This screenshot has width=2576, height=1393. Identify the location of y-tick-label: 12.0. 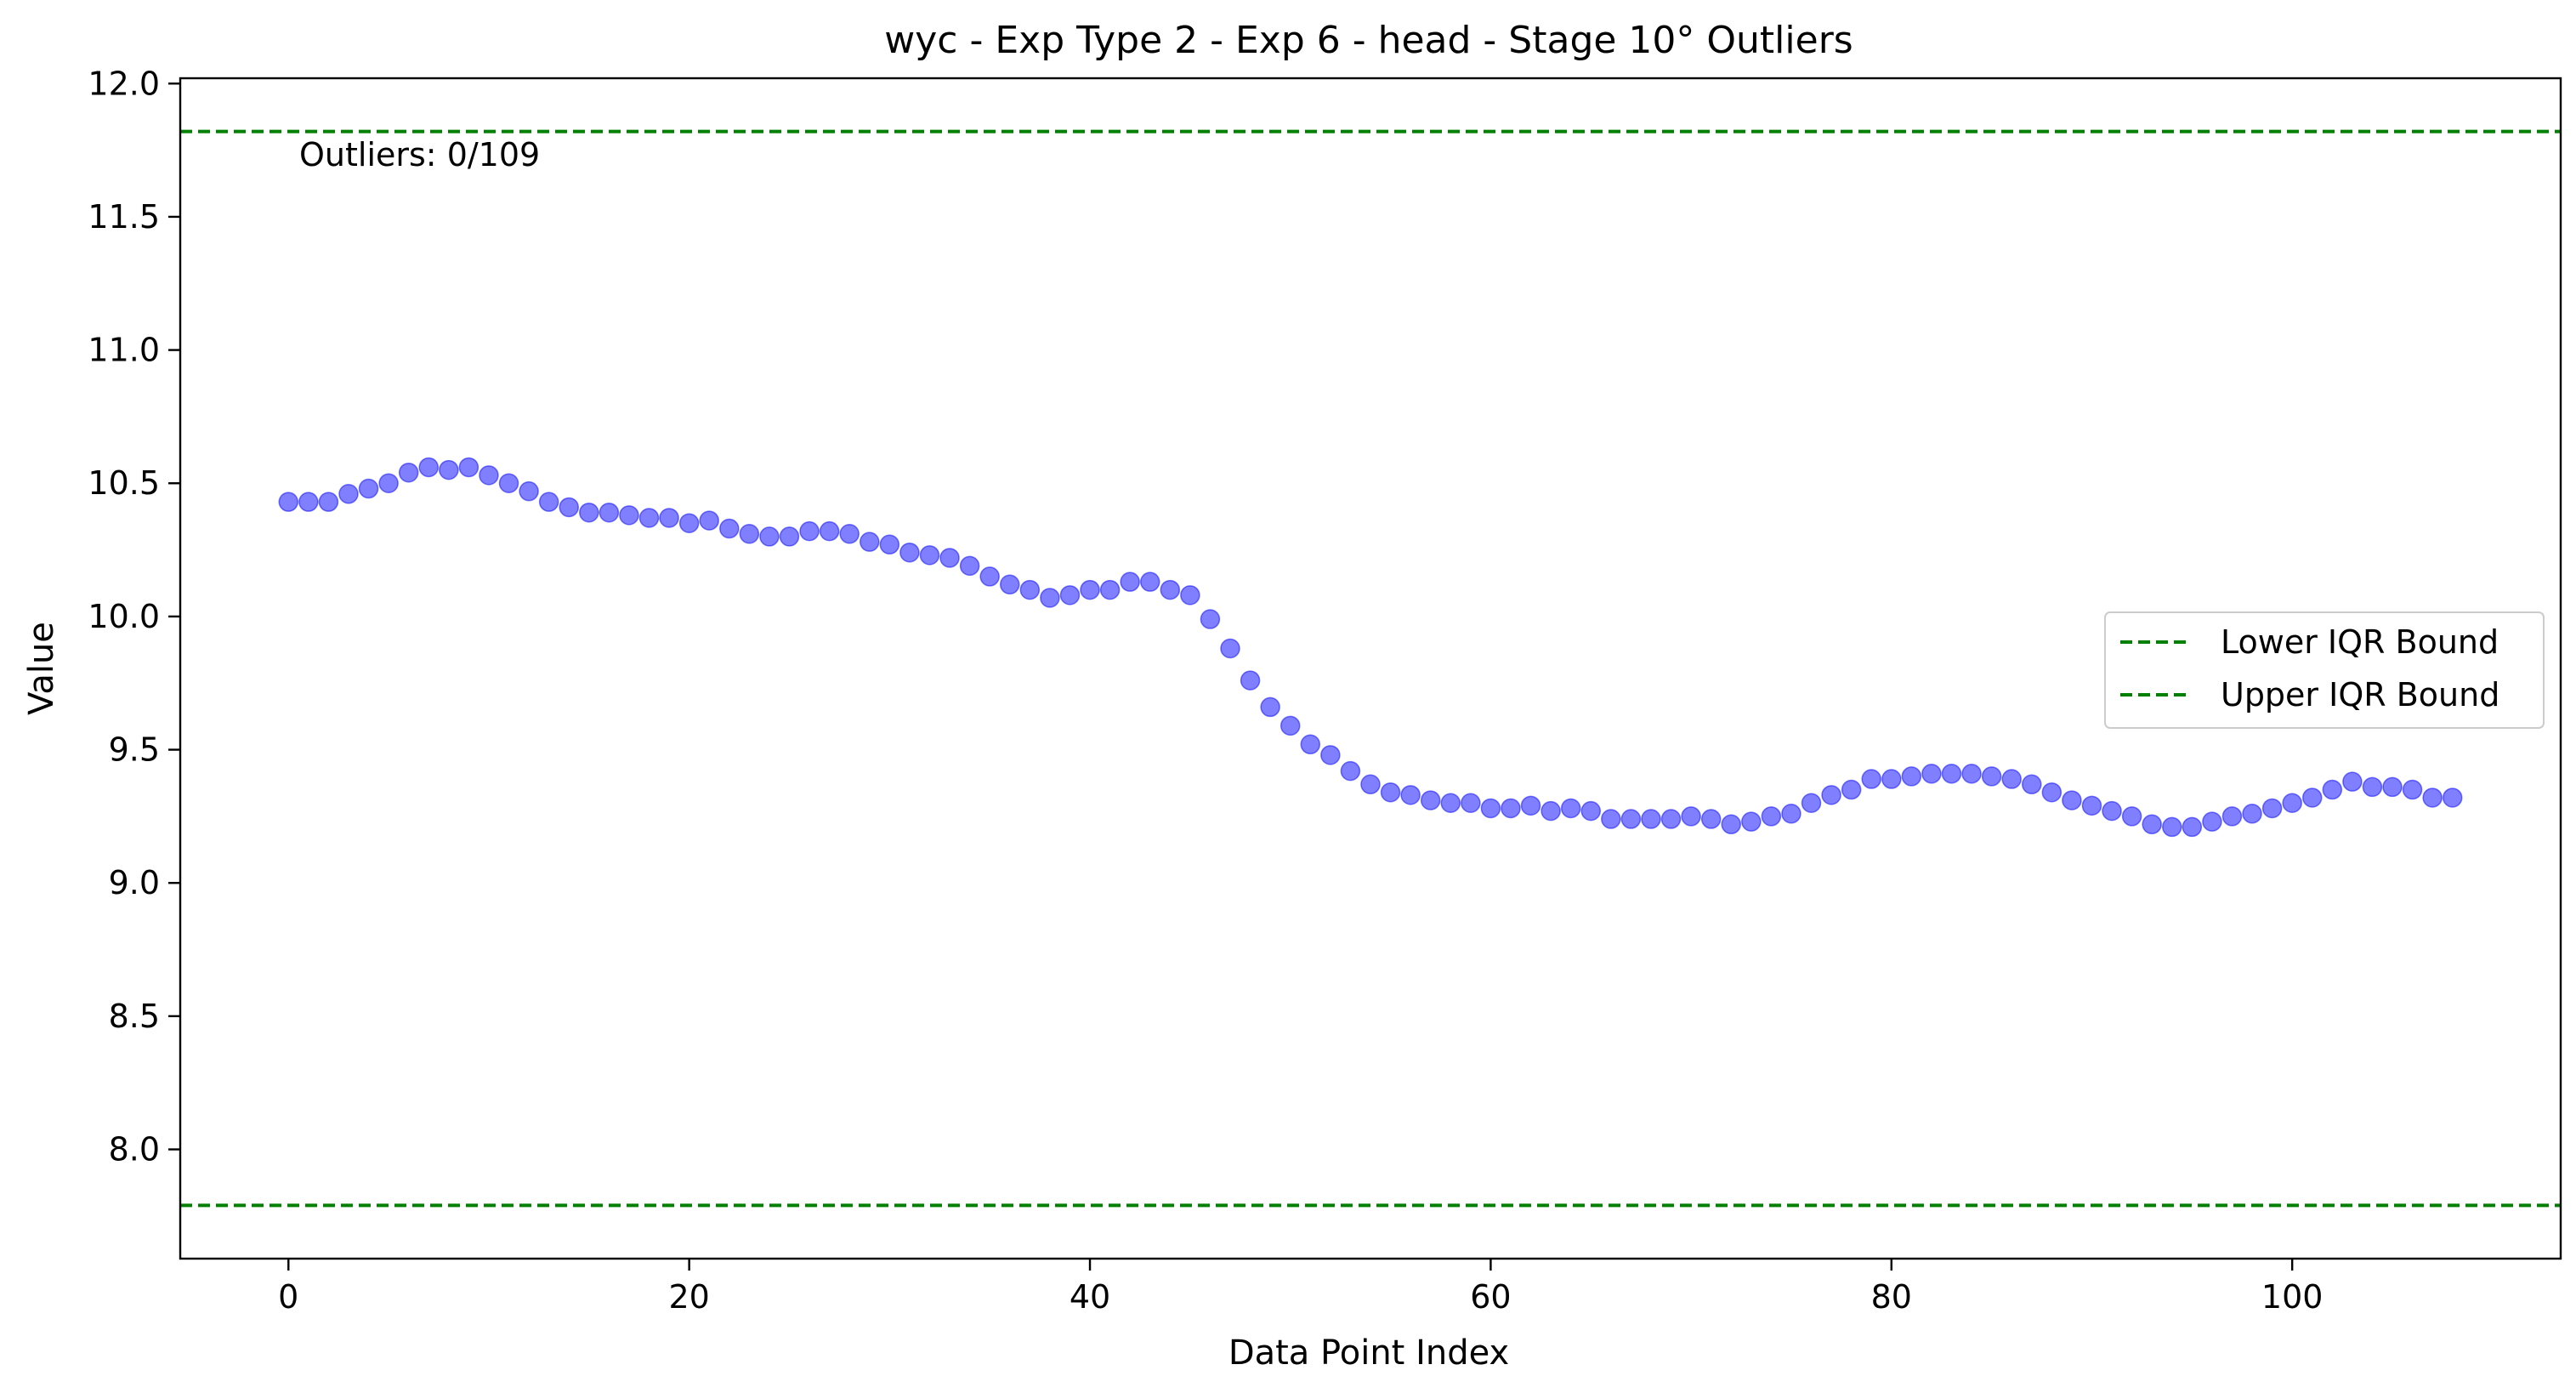
(124, 83).